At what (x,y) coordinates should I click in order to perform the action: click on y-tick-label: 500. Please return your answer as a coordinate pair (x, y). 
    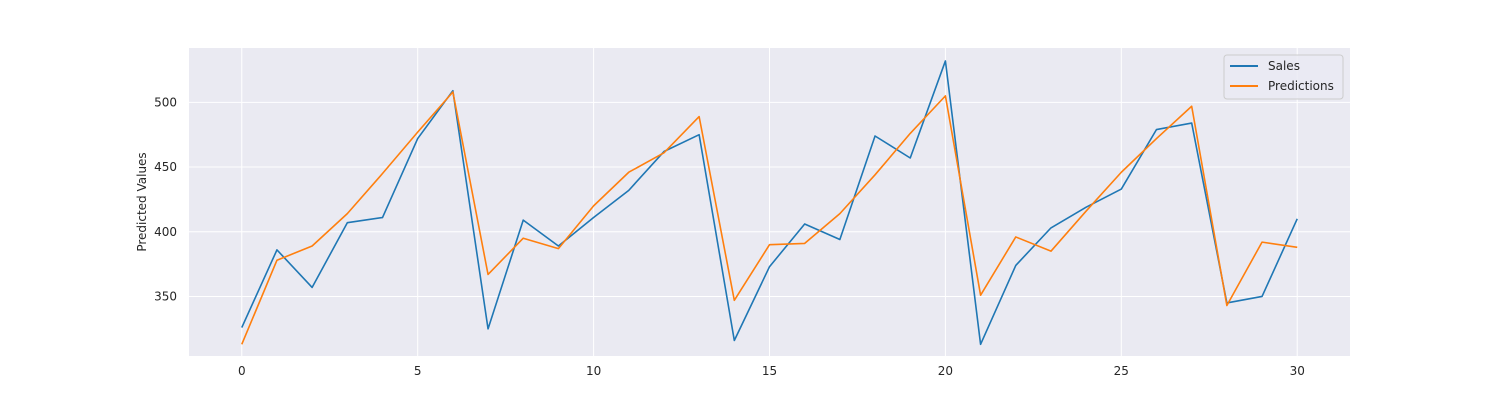
    Looking at the image, I should click on (165, 102).